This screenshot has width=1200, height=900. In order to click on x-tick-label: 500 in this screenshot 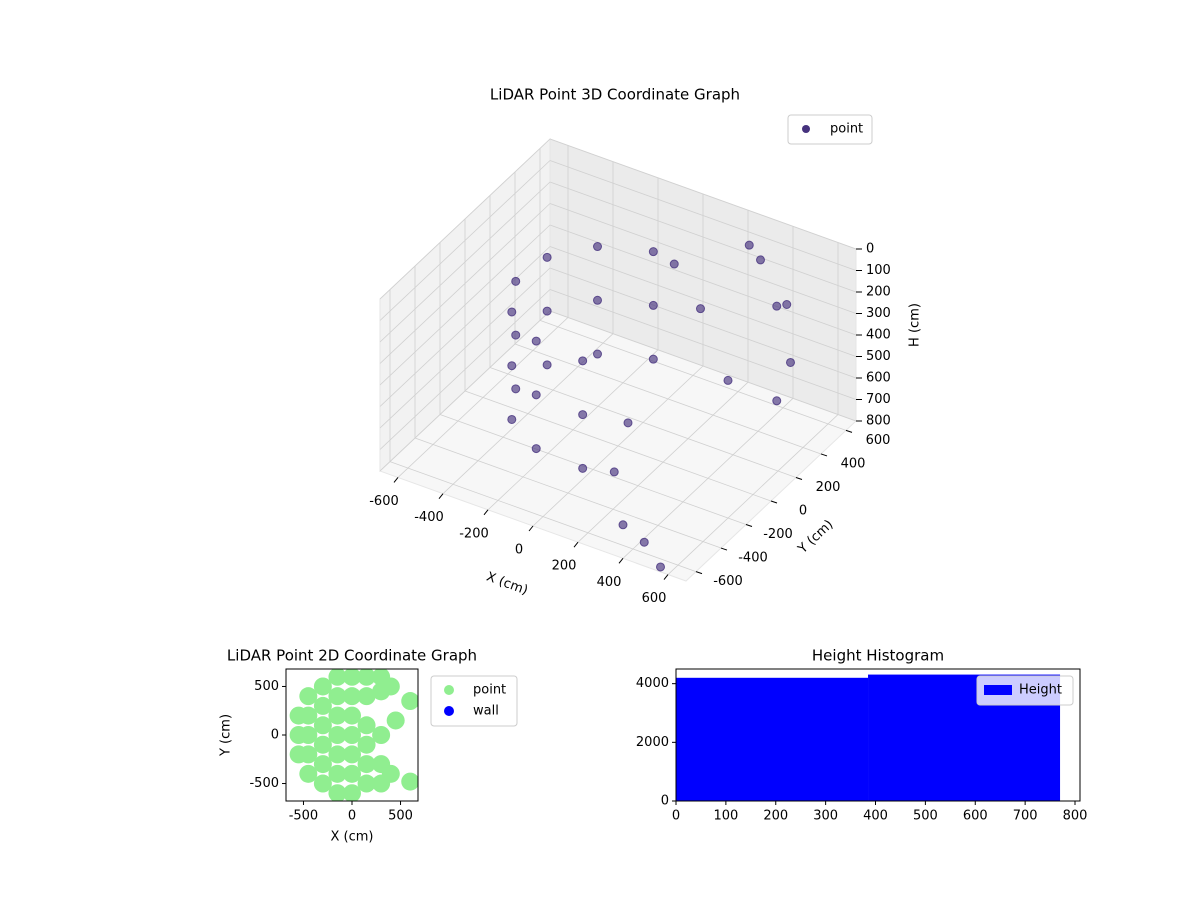, I will do `click(400, 816)`.